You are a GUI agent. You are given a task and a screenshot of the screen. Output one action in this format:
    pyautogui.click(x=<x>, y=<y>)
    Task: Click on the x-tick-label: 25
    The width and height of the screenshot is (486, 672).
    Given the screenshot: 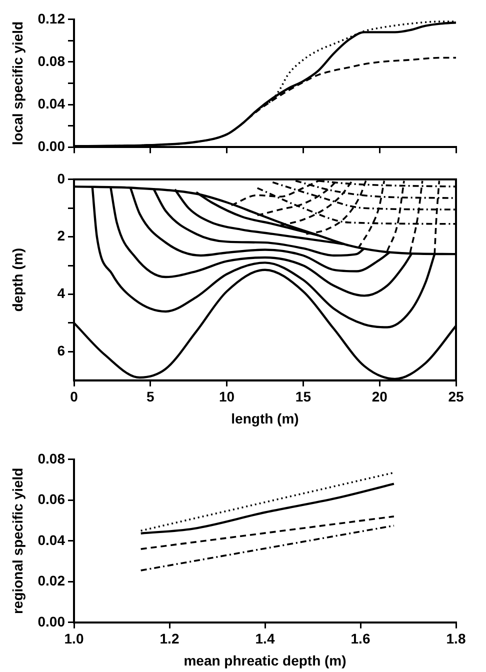 What is the action you would take?
    pyautogui.click(x=456, y=396)
    